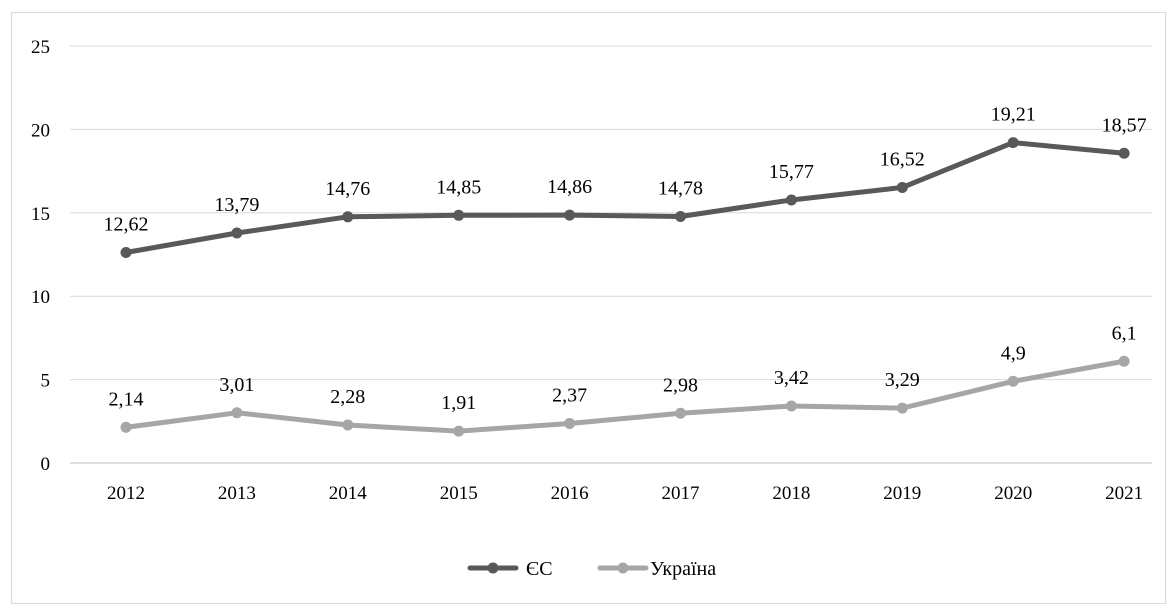 The height and width of the screenshot is (606, 1168). What do you see at coordinates (902, 159) in the screenshot?
I see `data-label: 16,52` at bounding box center [902, 159].